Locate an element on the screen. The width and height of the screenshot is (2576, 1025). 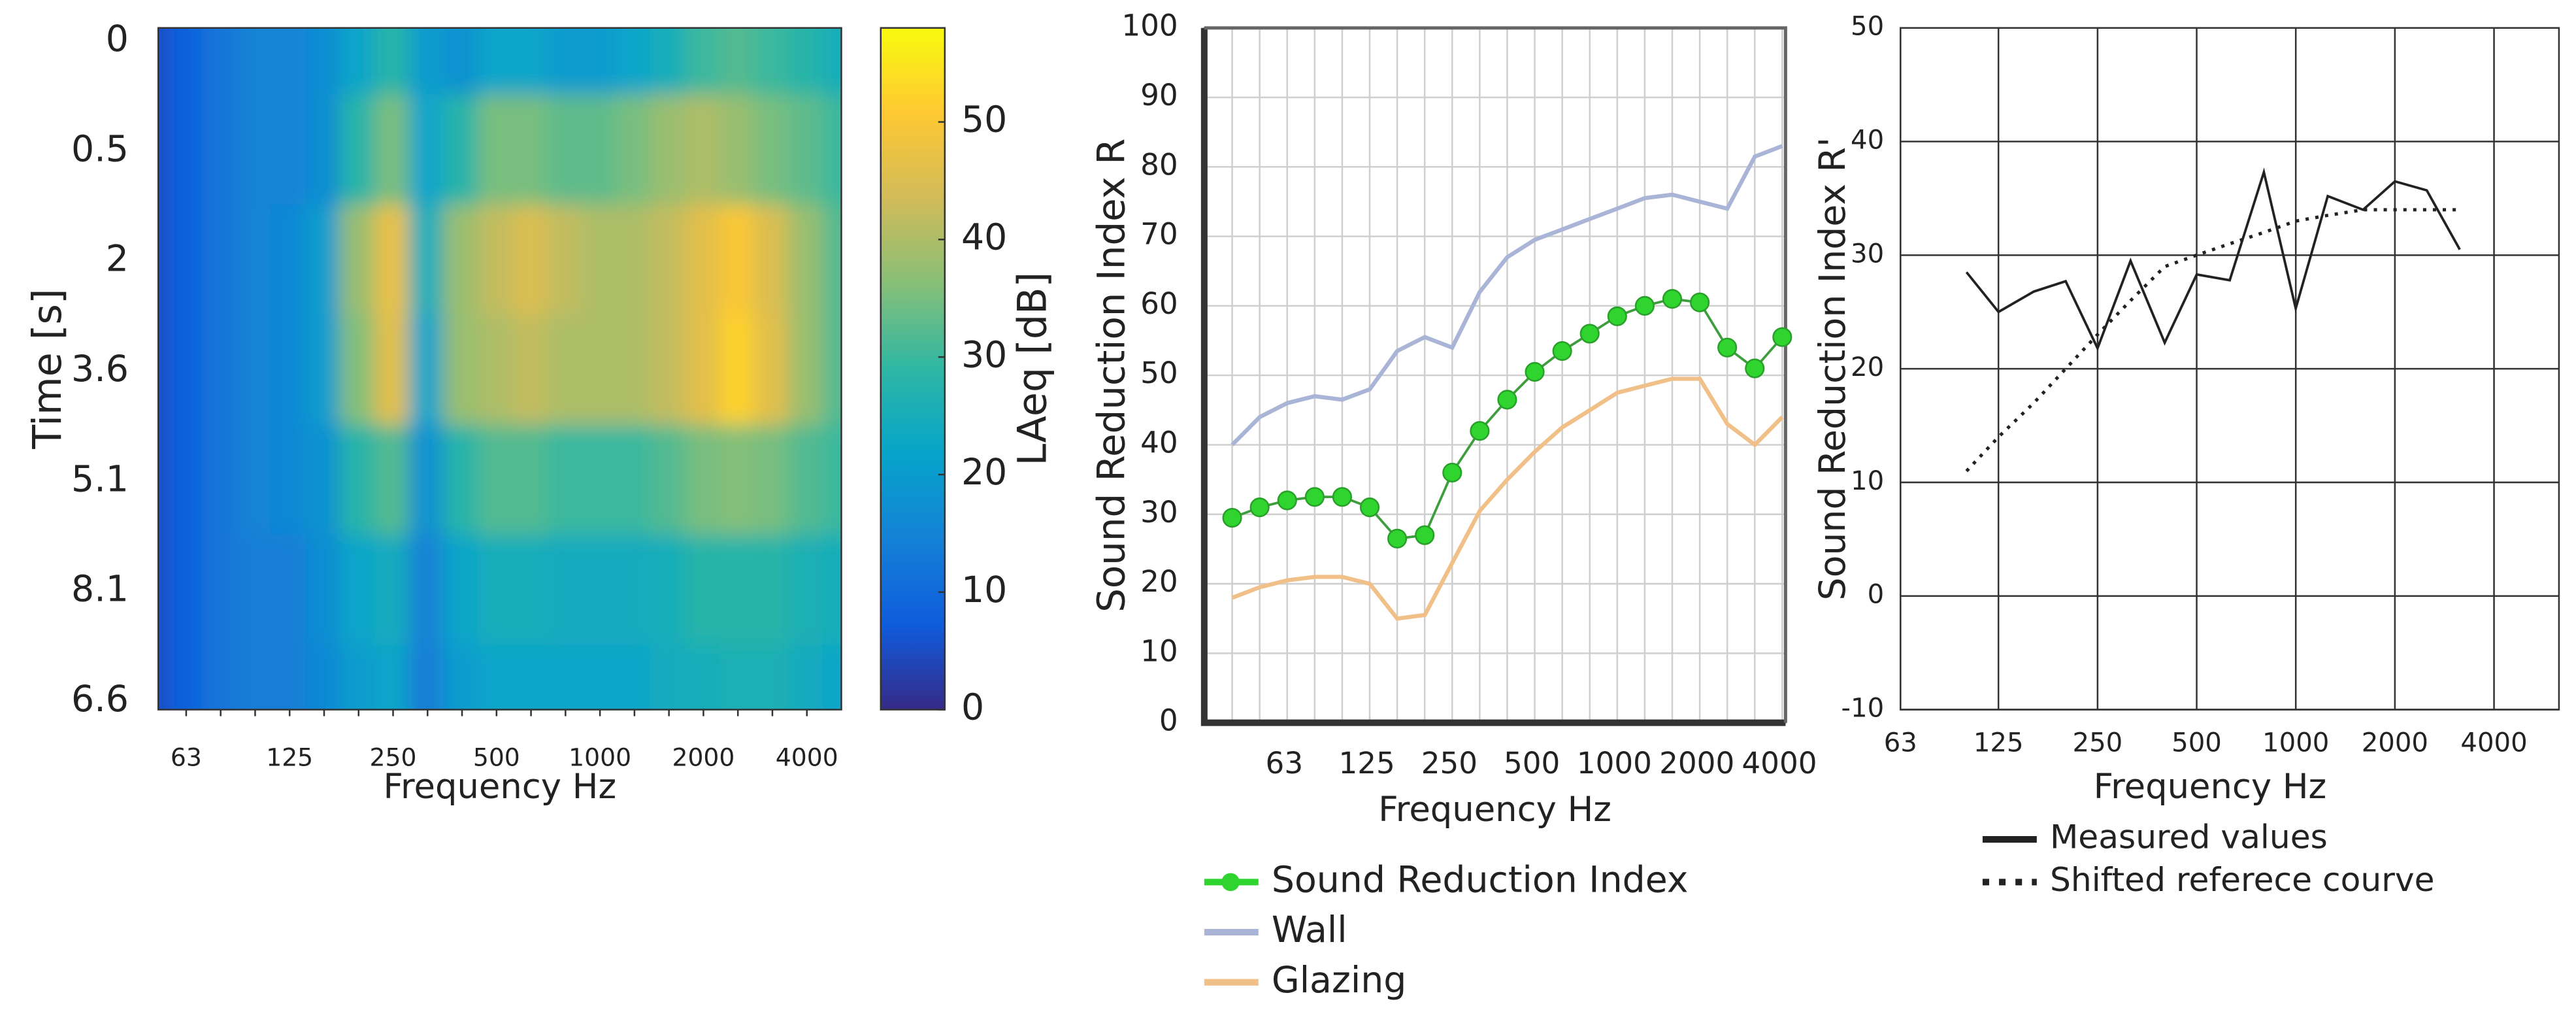
x-axis-label: Frequency Hz is located at coordinates (2210, 787).